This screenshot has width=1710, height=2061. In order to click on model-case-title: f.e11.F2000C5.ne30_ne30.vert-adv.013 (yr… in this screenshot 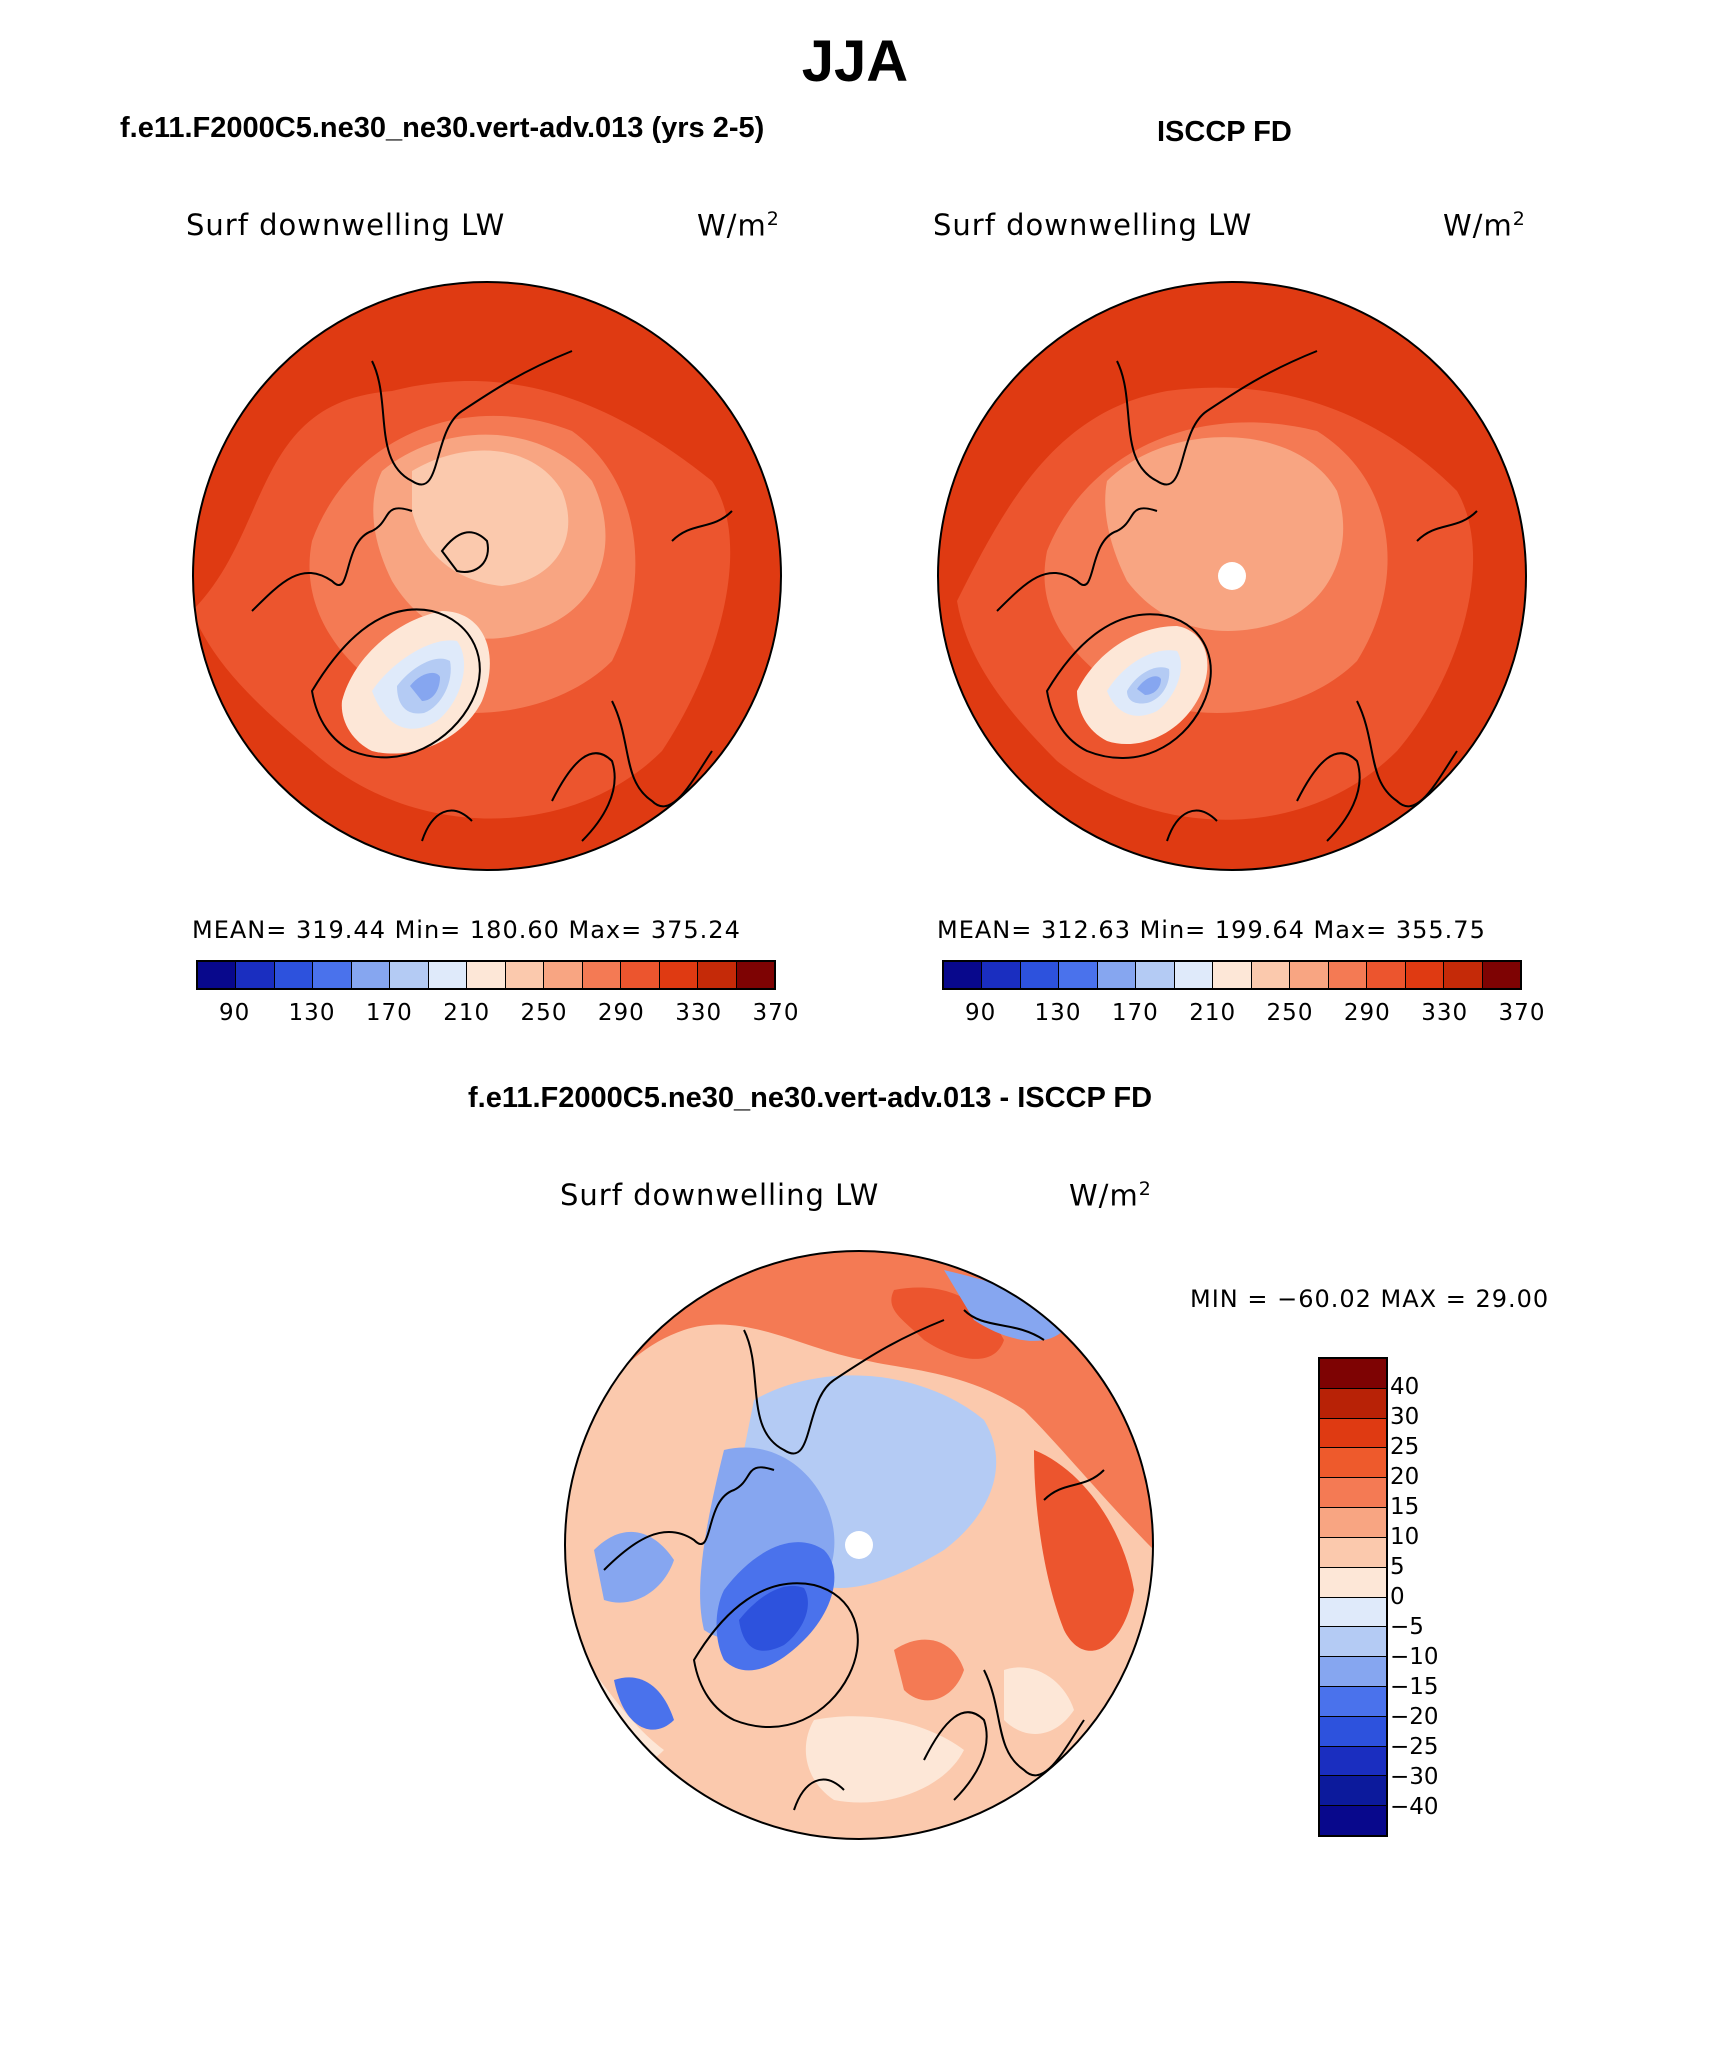, I will do `click(442, 128)`.